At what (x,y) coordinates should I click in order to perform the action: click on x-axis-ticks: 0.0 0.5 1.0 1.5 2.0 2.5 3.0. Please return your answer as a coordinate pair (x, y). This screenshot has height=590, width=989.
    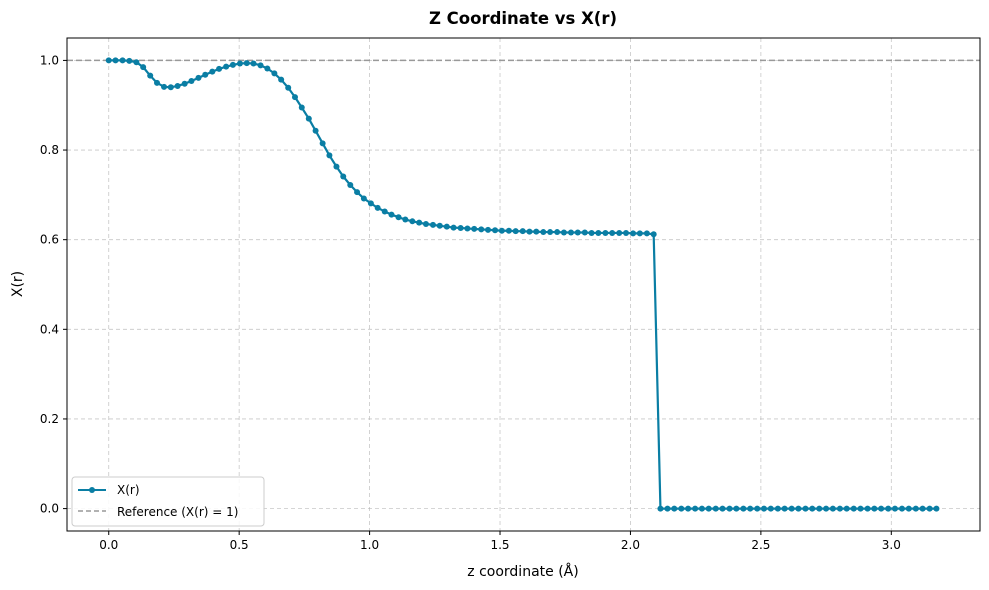
    Looking at the image, I should click on (500, 541).